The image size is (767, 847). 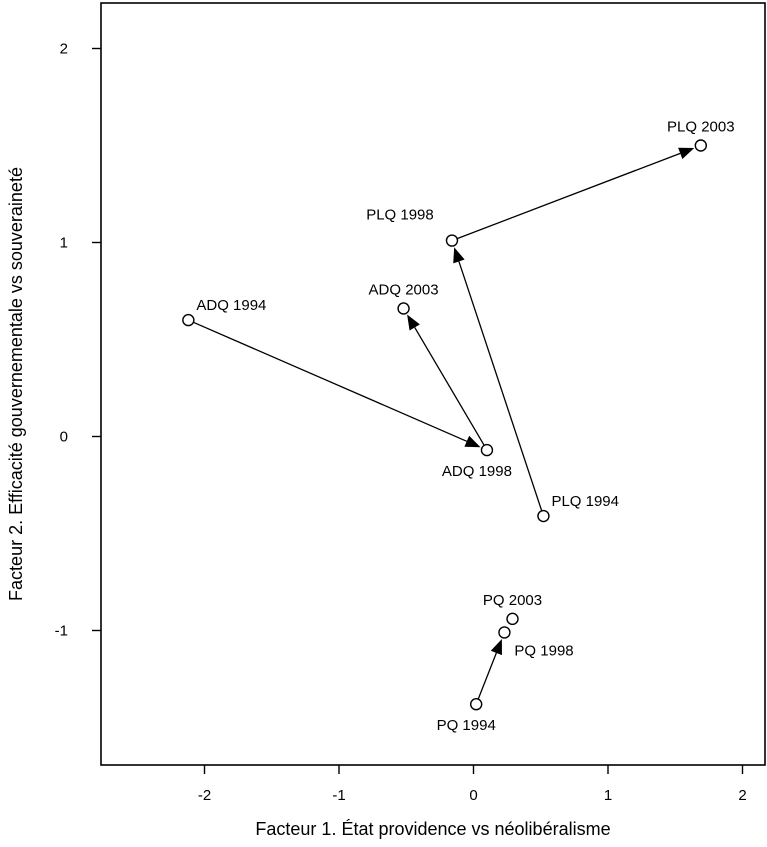 I want to click on point-label-adq-1998: ADQ 1998, so click(x=477, y=471).